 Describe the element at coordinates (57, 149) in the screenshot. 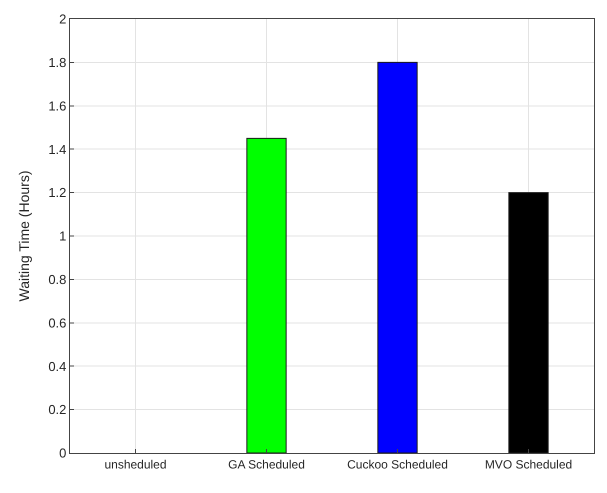

I see `y-tick-label: 1.4` at that location.